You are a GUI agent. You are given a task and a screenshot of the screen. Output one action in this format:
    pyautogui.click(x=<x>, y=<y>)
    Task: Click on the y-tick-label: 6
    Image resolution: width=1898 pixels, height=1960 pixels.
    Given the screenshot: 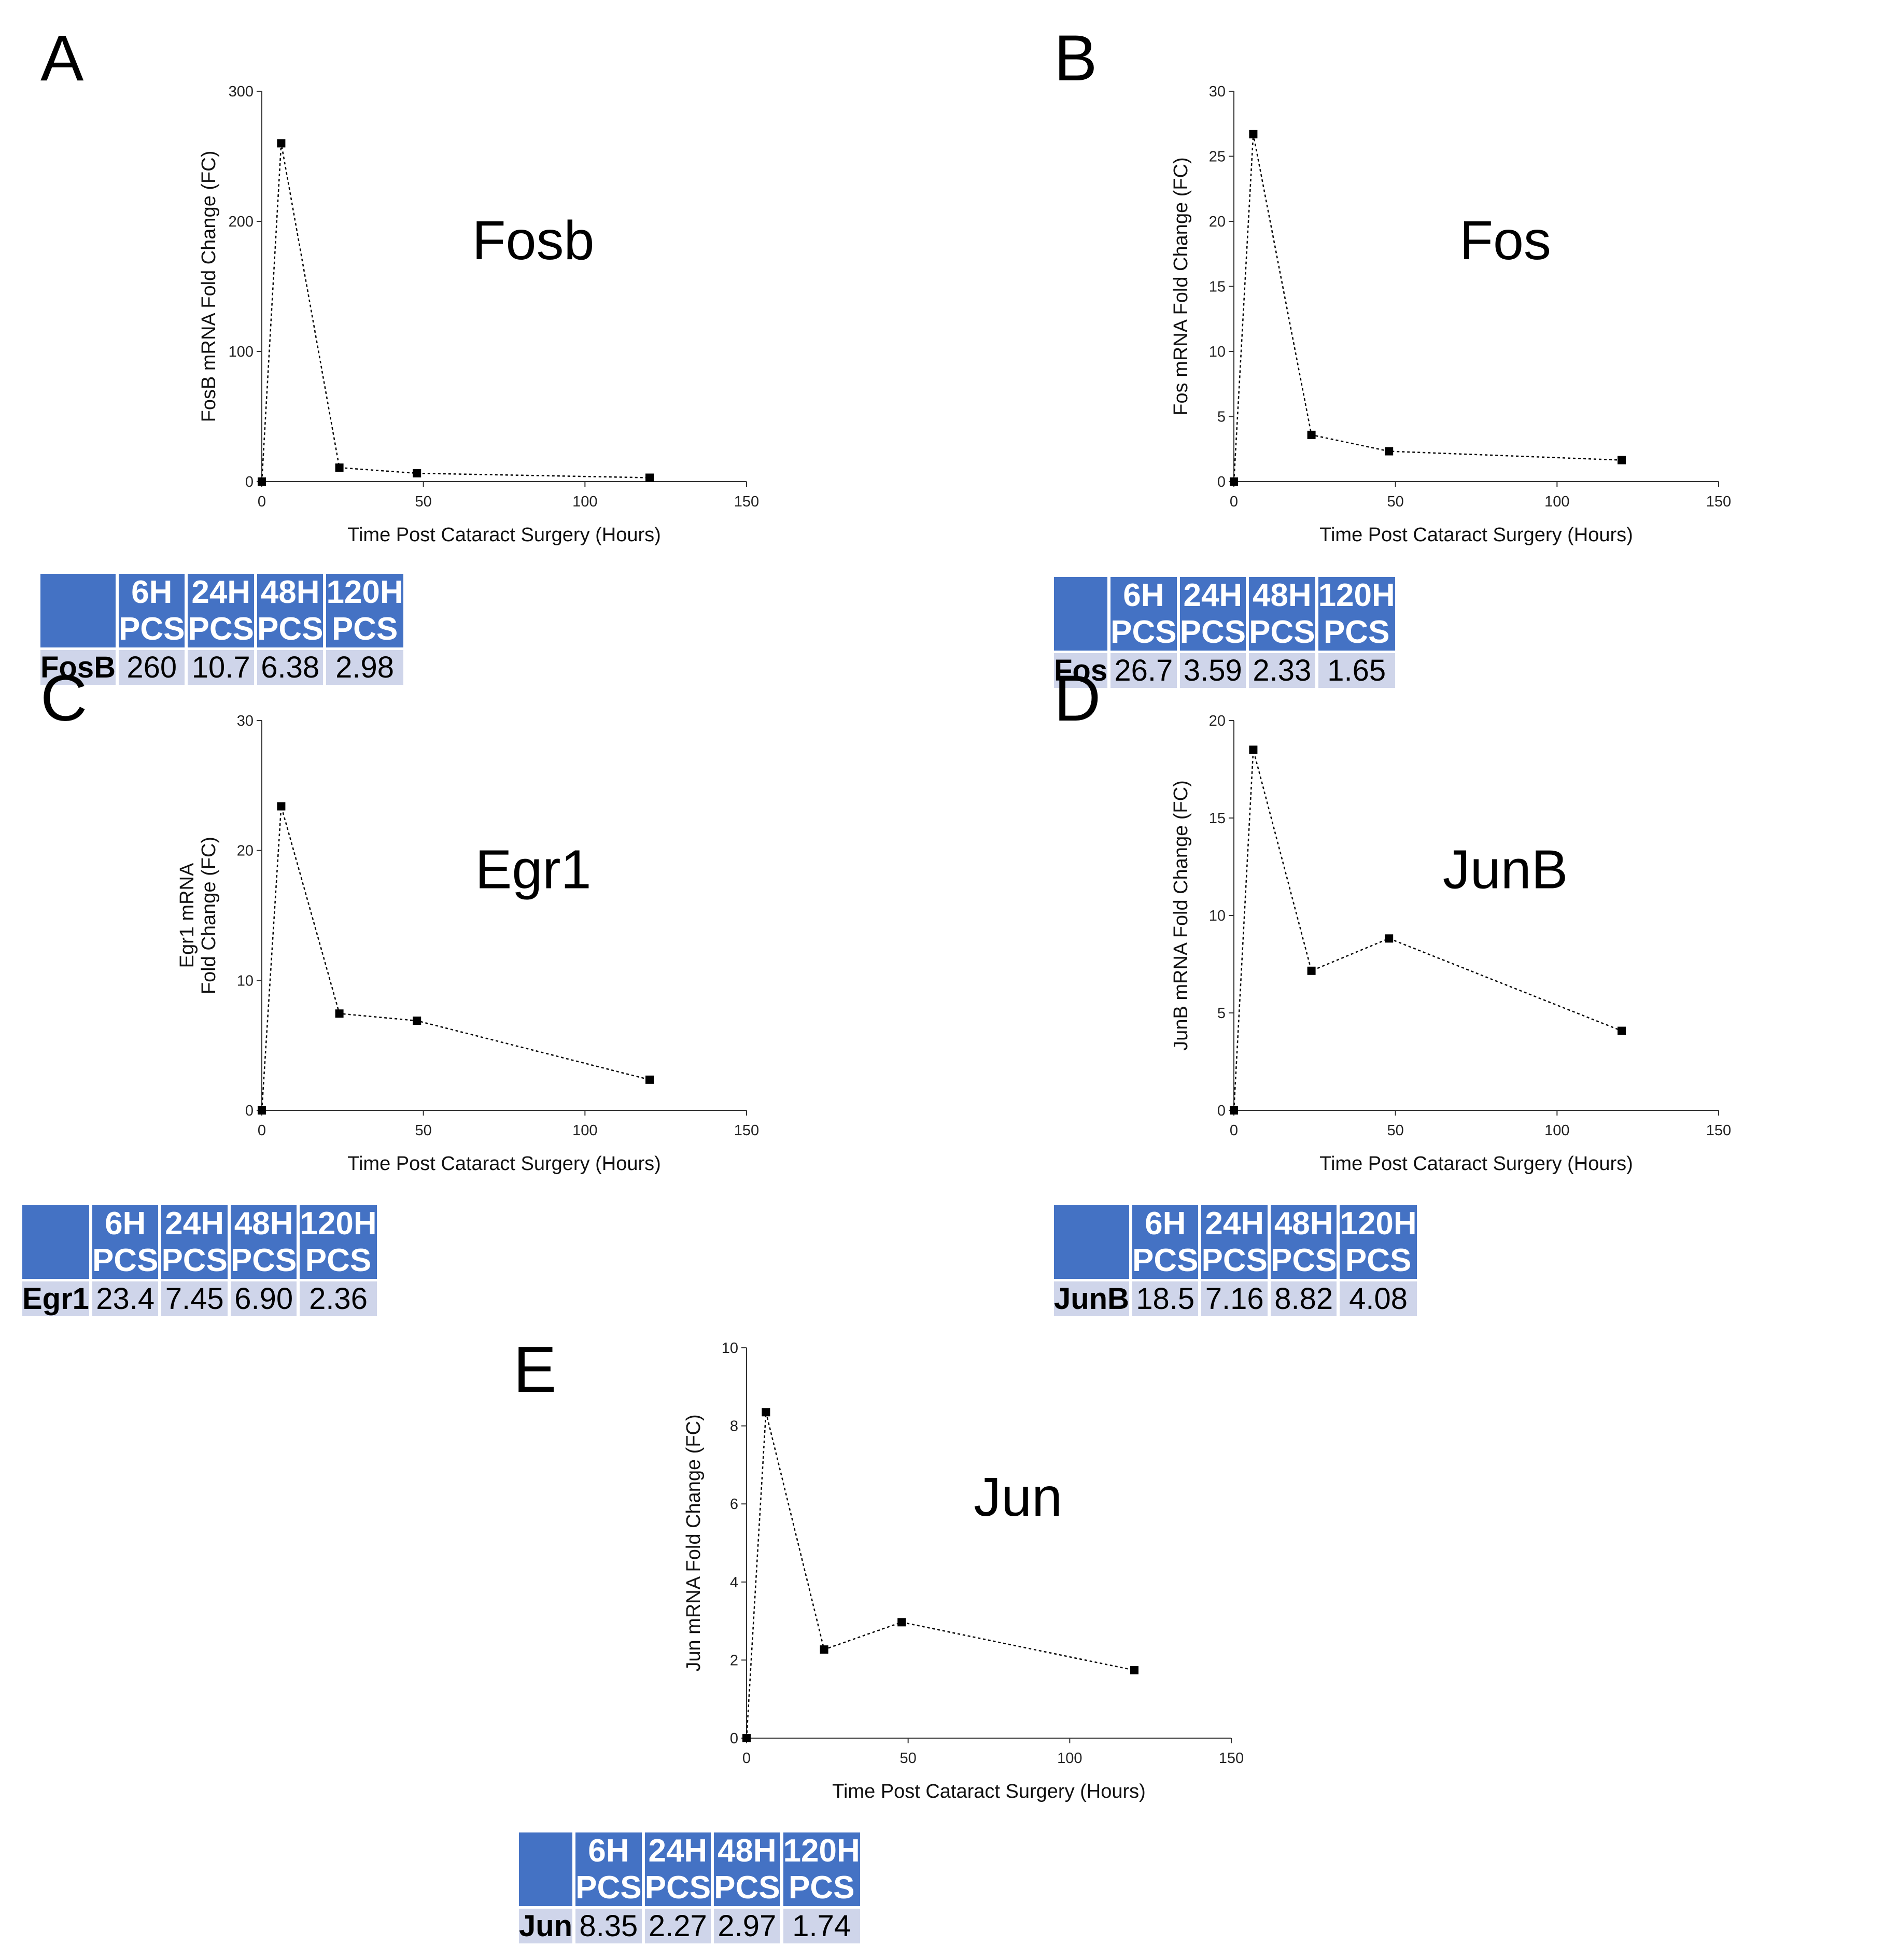 What is the action you would take?
    pyautogui.click(x=734, y=1504)
    